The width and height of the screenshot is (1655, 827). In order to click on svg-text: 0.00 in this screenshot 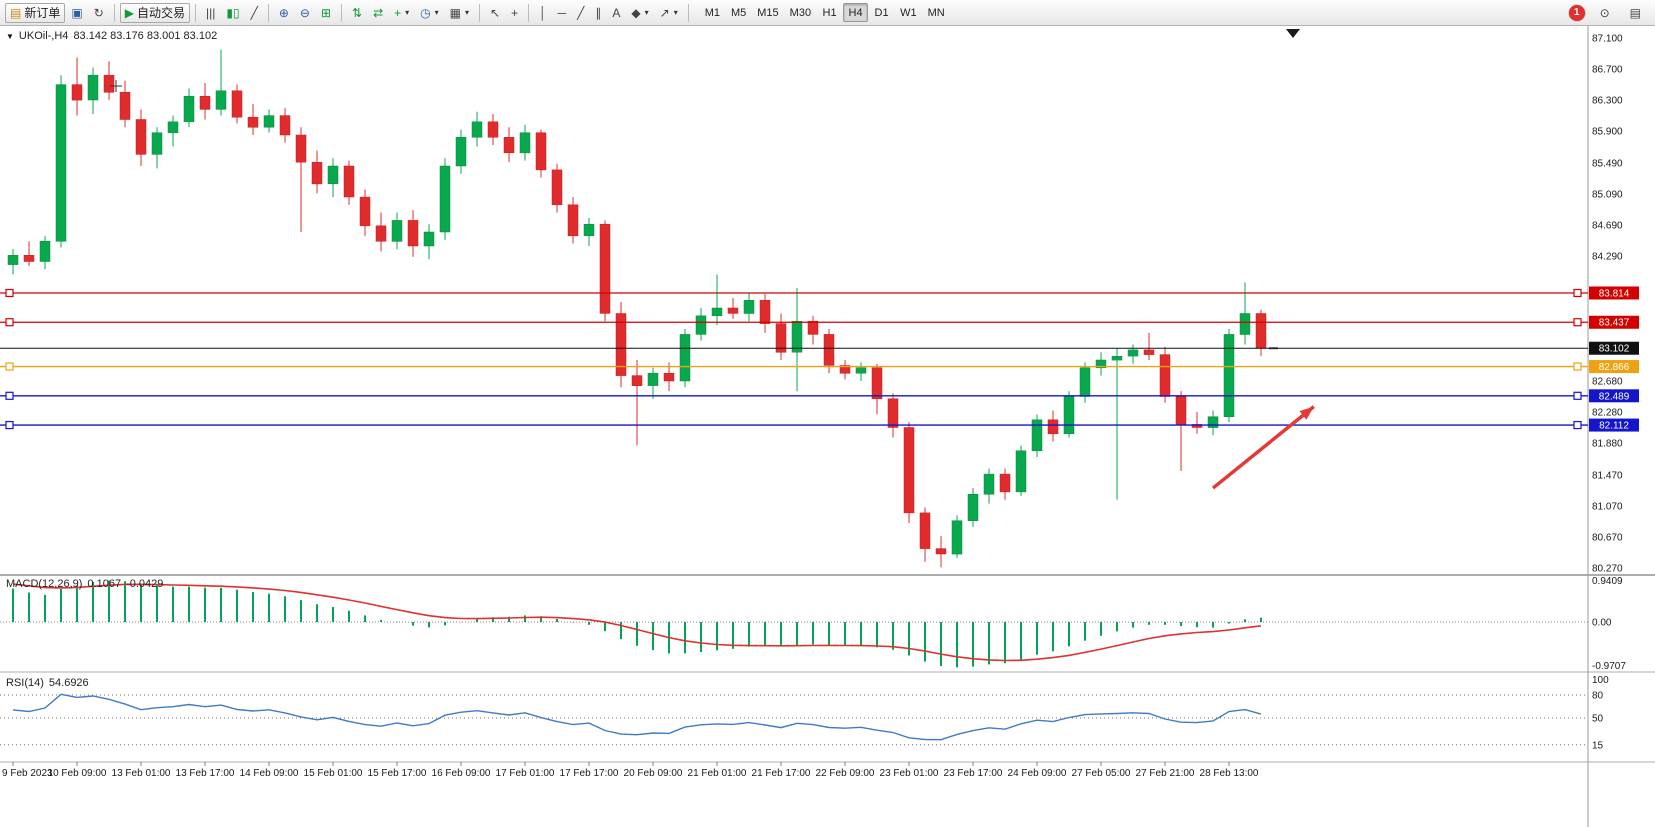, I will do `click(1602, 623)`.